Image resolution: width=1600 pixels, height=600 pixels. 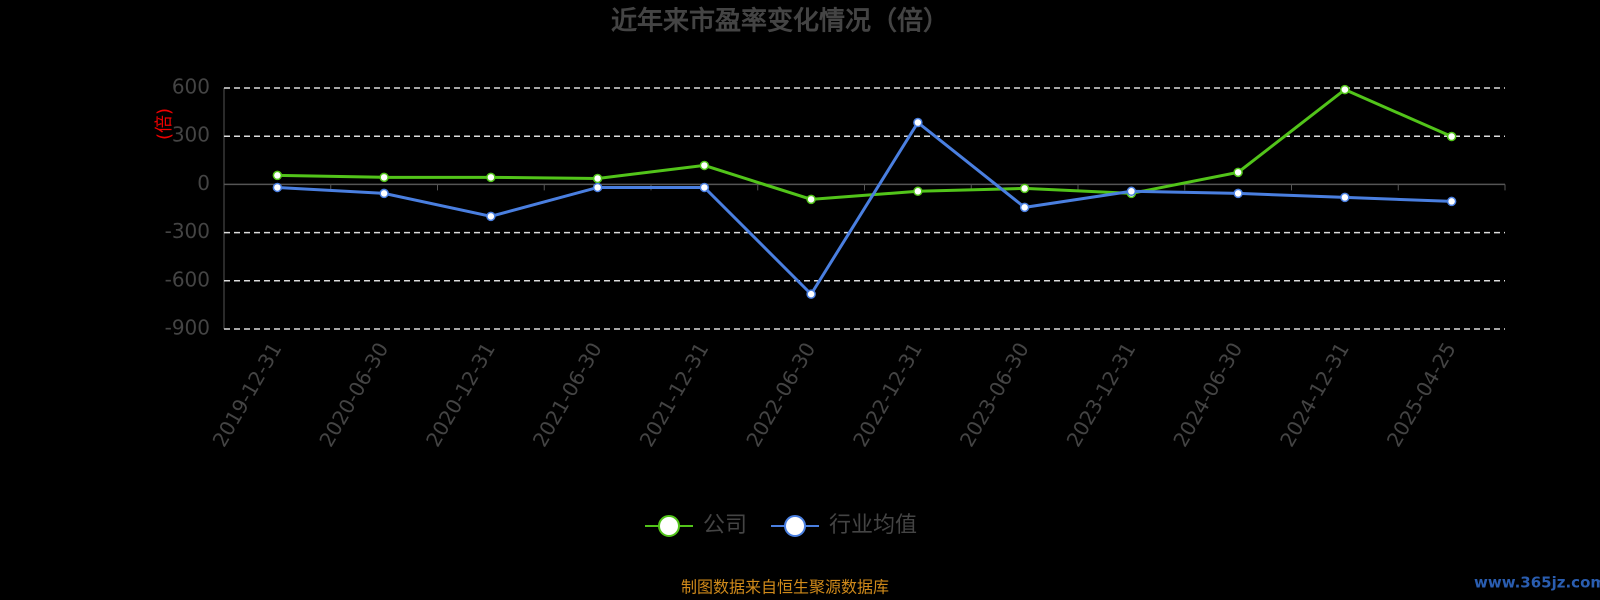 I want to click on source-note: 制图数据来自恒生聚源数据库, so click(x=785, y=587).